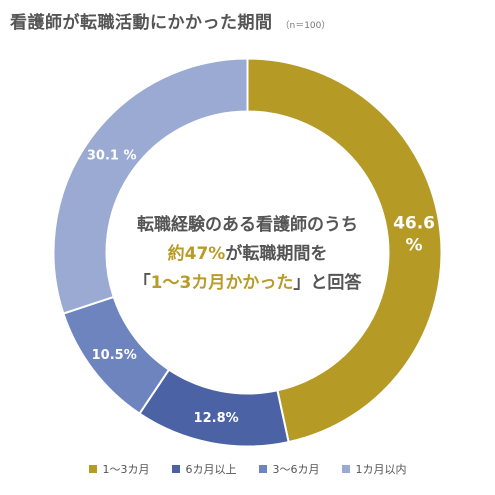 The width and height of the screenshot is (495, 495). I want to click on legend-item-1: 1〜3カ月, so click(119, 469).